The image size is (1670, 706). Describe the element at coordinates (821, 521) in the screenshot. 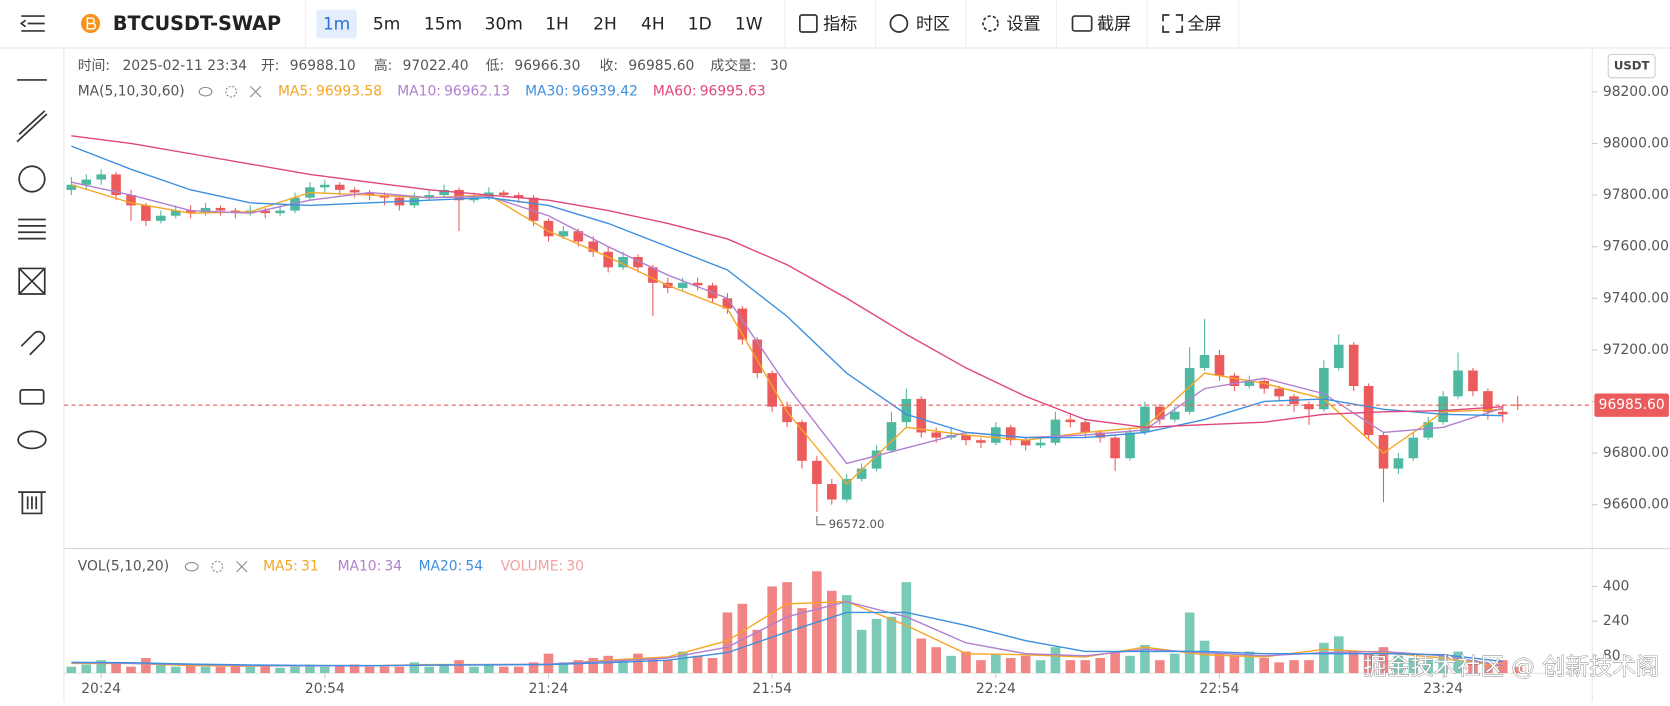

I see `low-marker` at that location.